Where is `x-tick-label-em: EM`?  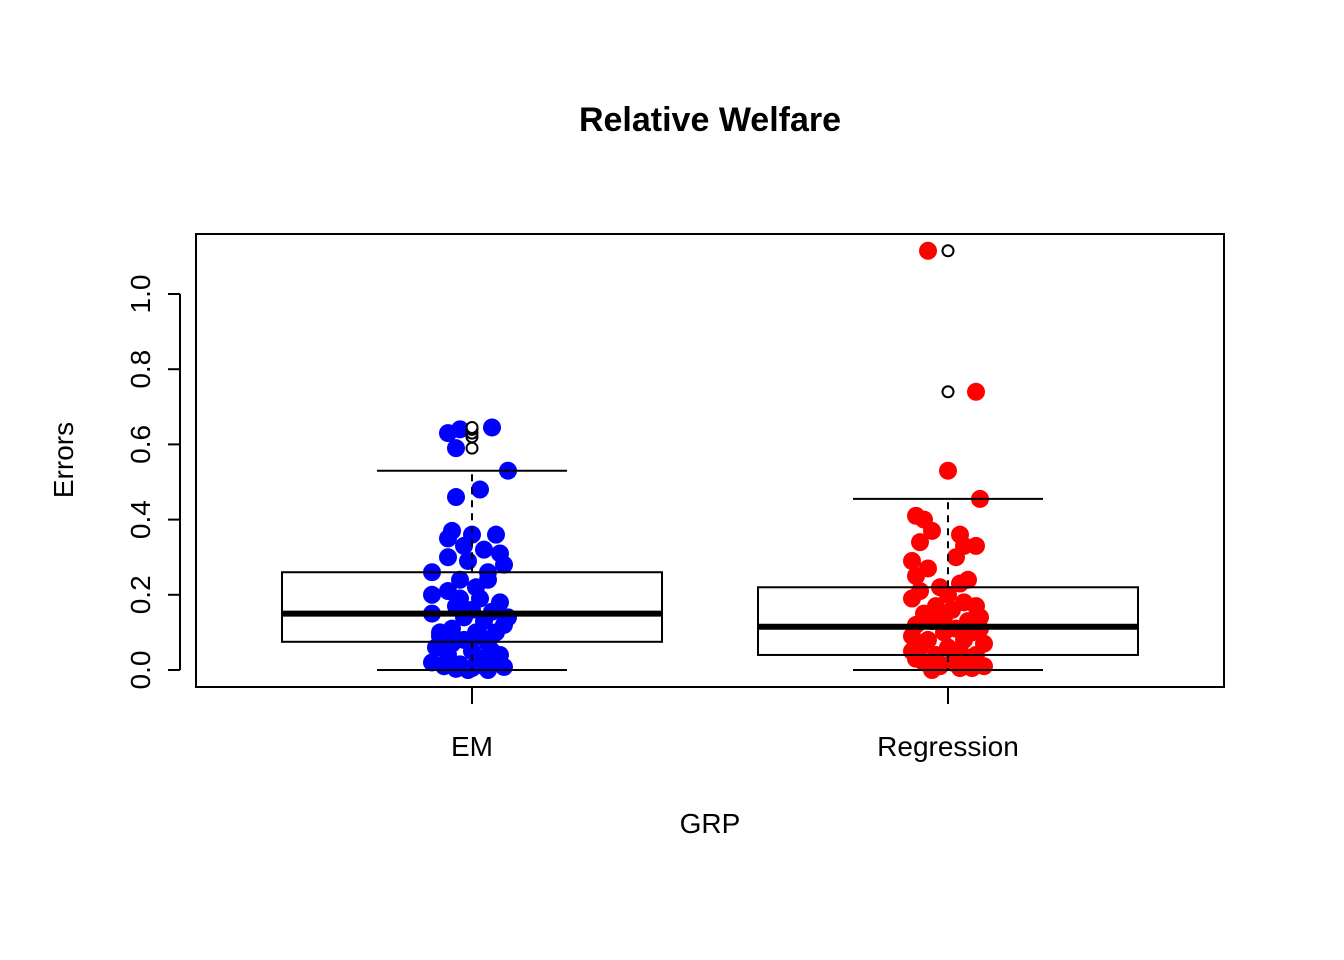 x-tick-label-em: EM is located at coordinates (472, 746).